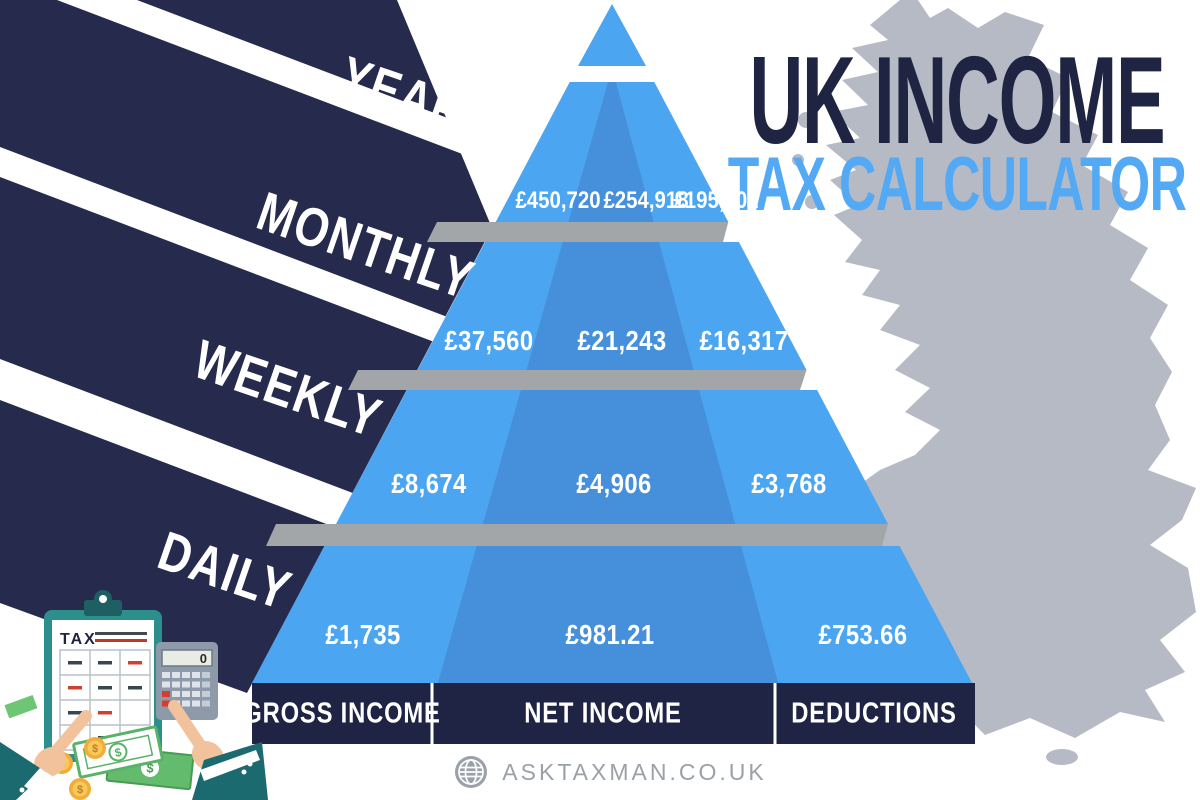 This screenshot has width=1200, height=800. Describe the element at coordinates (342, 713) in the screenshot. I see `column-header-gross-income: GROSS INCOME` at that location.